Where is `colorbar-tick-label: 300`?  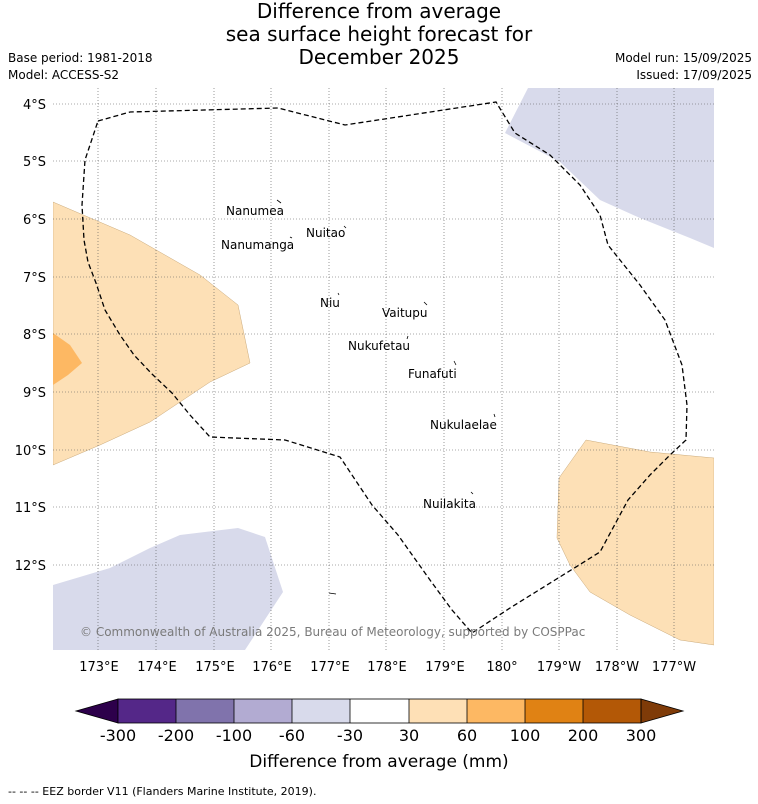 colorbar-tick-label: 300 is located at coordinates (641, 735).